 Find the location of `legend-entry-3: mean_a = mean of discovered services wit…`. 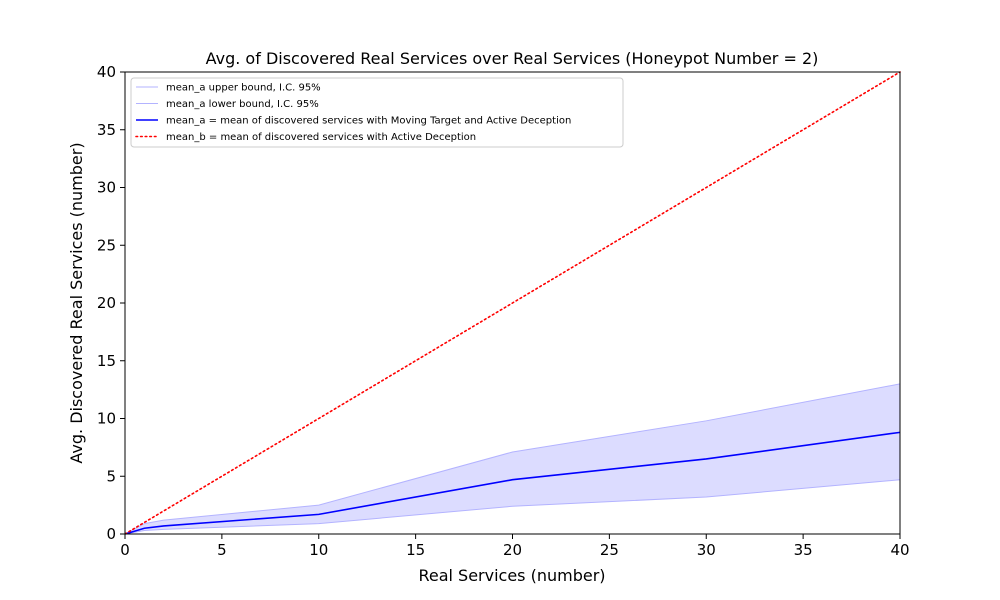

legend-entry-3: mean_a = mean of discovered services wit… is located at coordinates (368, 121).